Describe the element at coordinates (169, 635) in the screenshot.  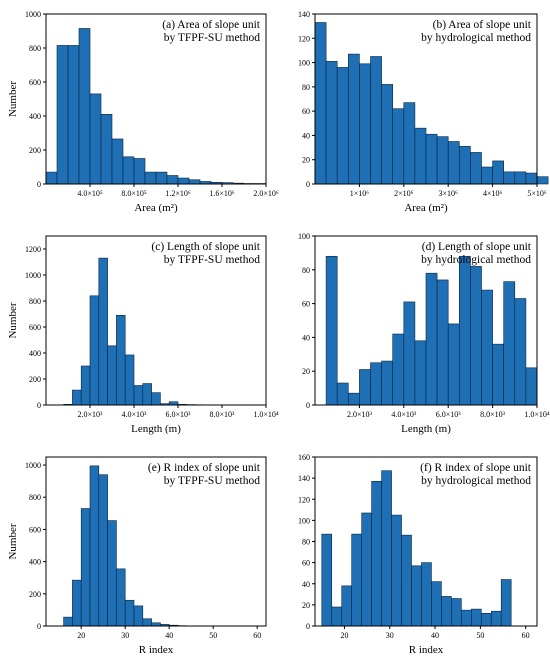
I see `x-tick-label: 40` at that location.